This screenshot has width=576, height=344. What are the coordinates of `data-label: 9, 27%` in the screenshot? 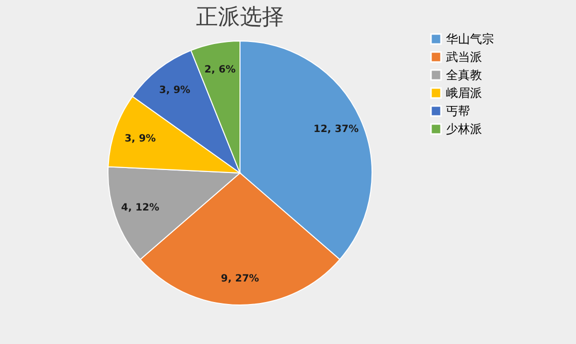 It's located at (240, 279).